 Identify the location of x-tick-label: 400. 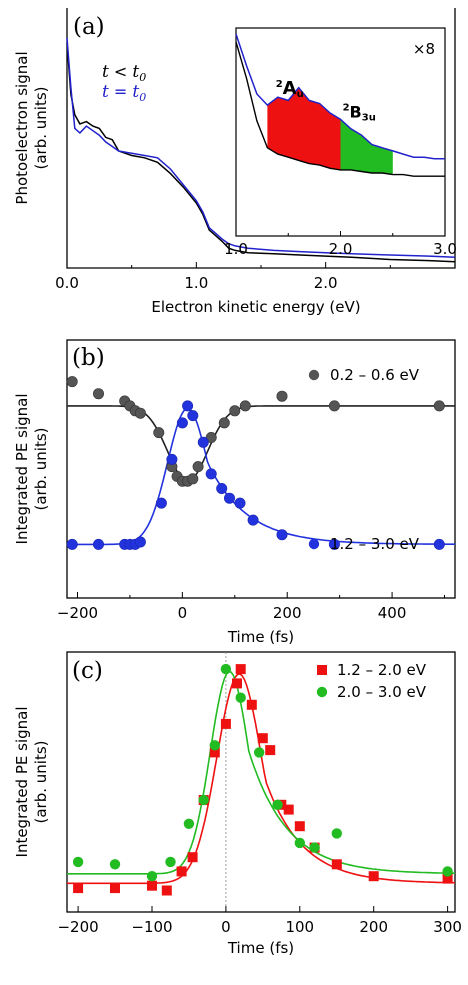
(392, 613).